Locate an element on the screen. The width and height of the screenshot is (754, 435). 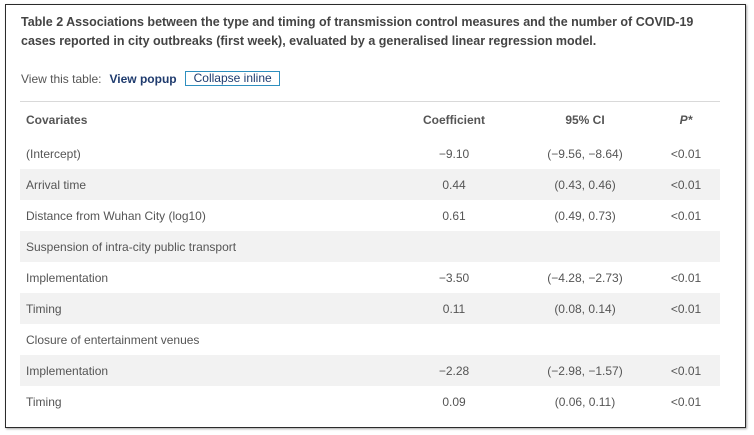
cell-coefficient: −3.50 is located at coordinates (454, 277).